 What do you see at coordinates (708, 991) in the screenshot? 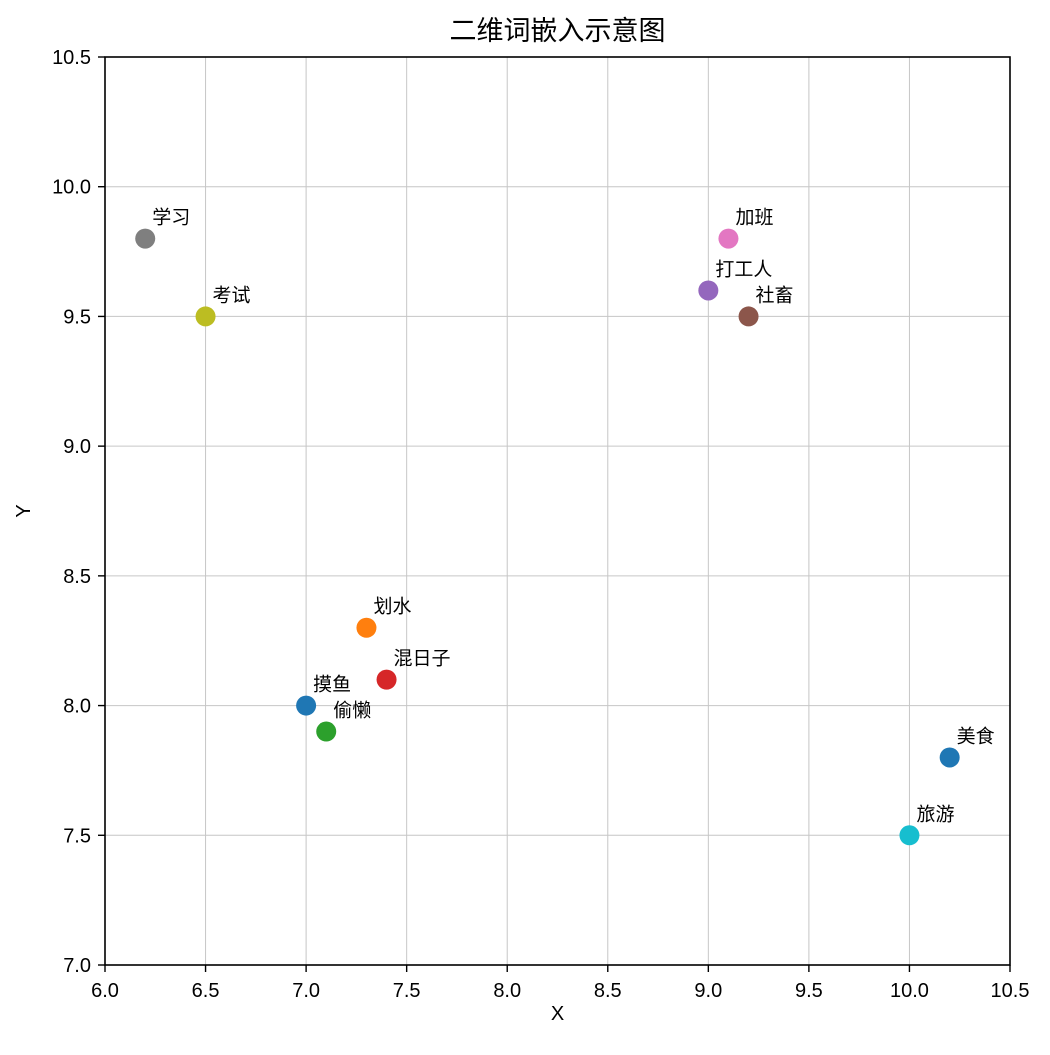
I see `x-tick-label: 9.0` at bounding box center [708, 991].